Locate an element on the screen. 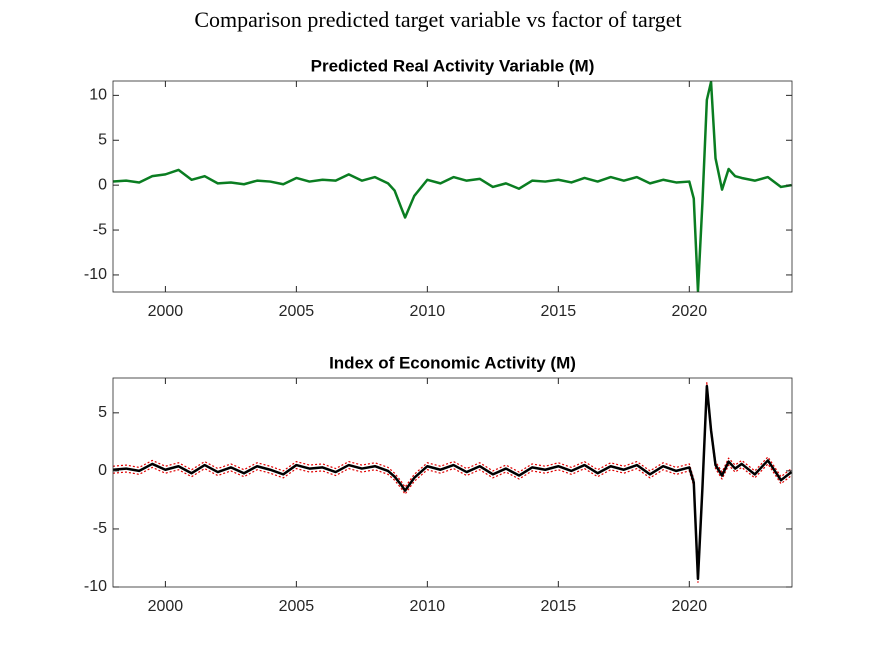 The height and width of the screenshot is (656, 875). y-tick-label: 10 is located at coordinates (98, 95).